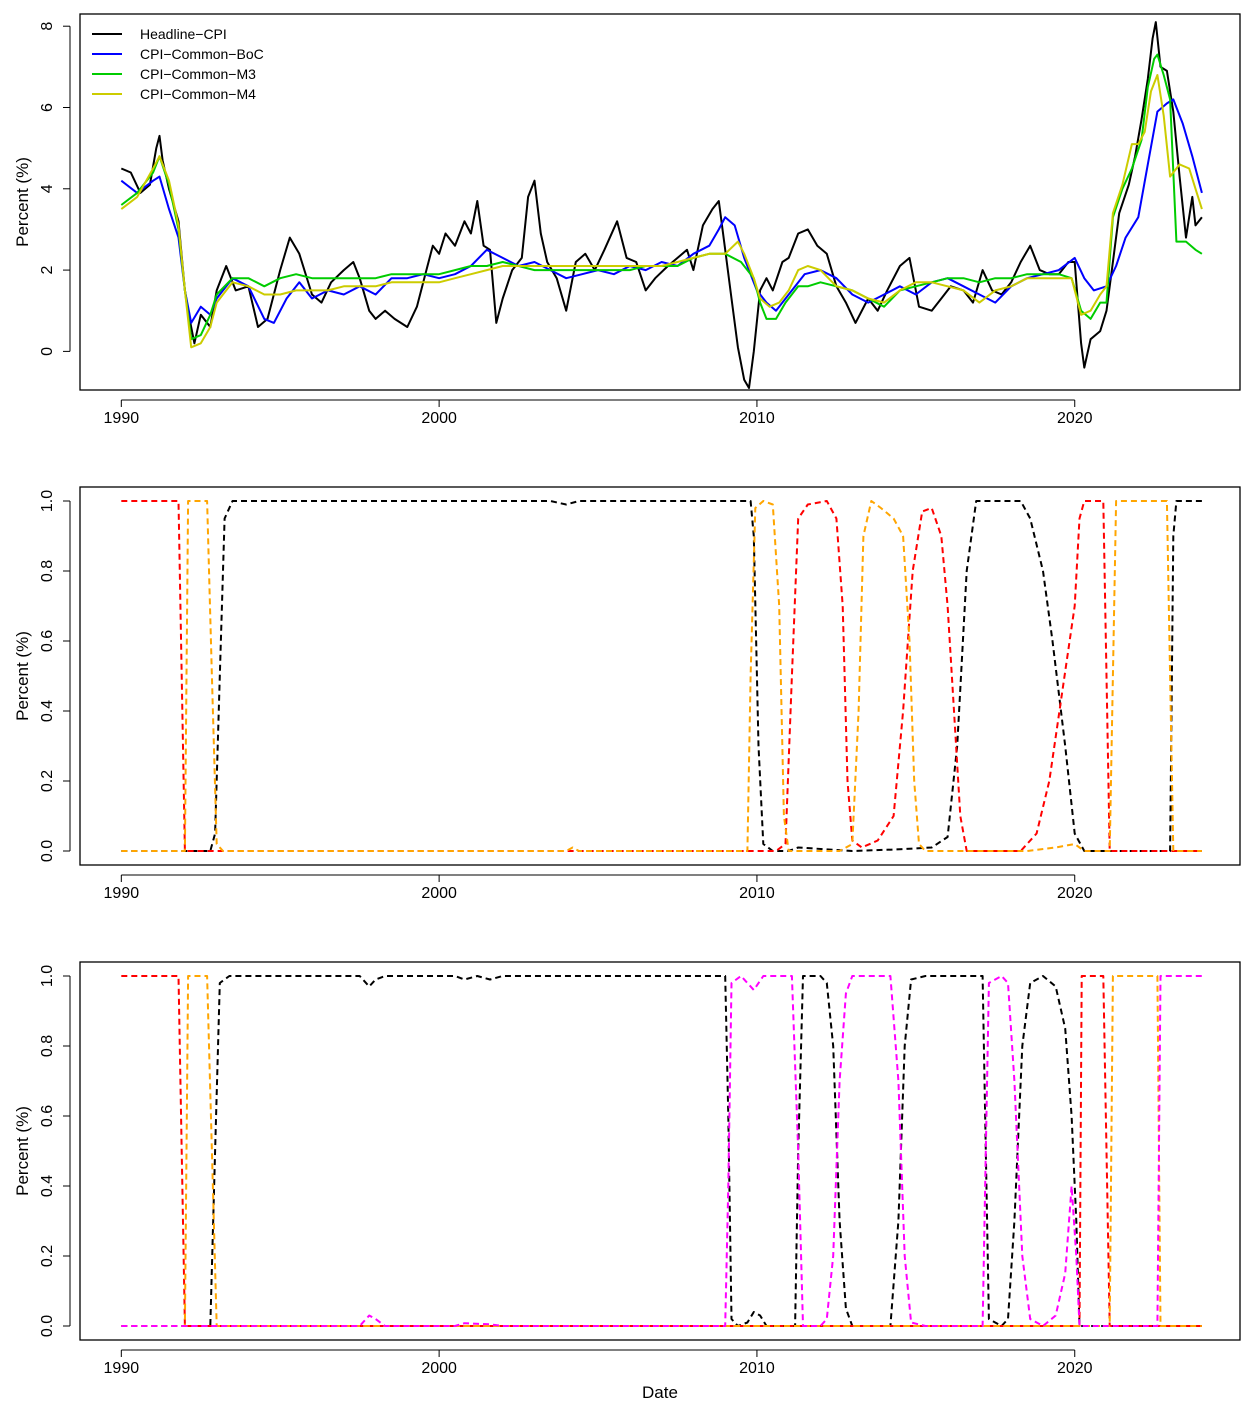  I want to click on legend-label: CPI−Common−BoC, so click(202, 54).